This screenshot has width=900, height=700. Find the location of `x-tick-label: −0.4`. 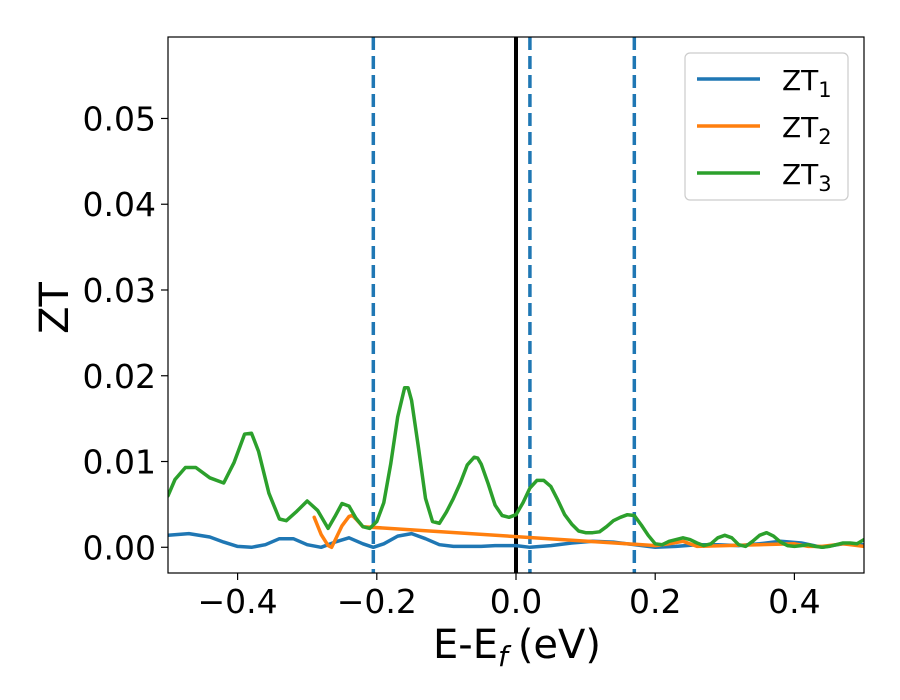

x-tick-label: −0.4 is located at coordinates (238, 601).